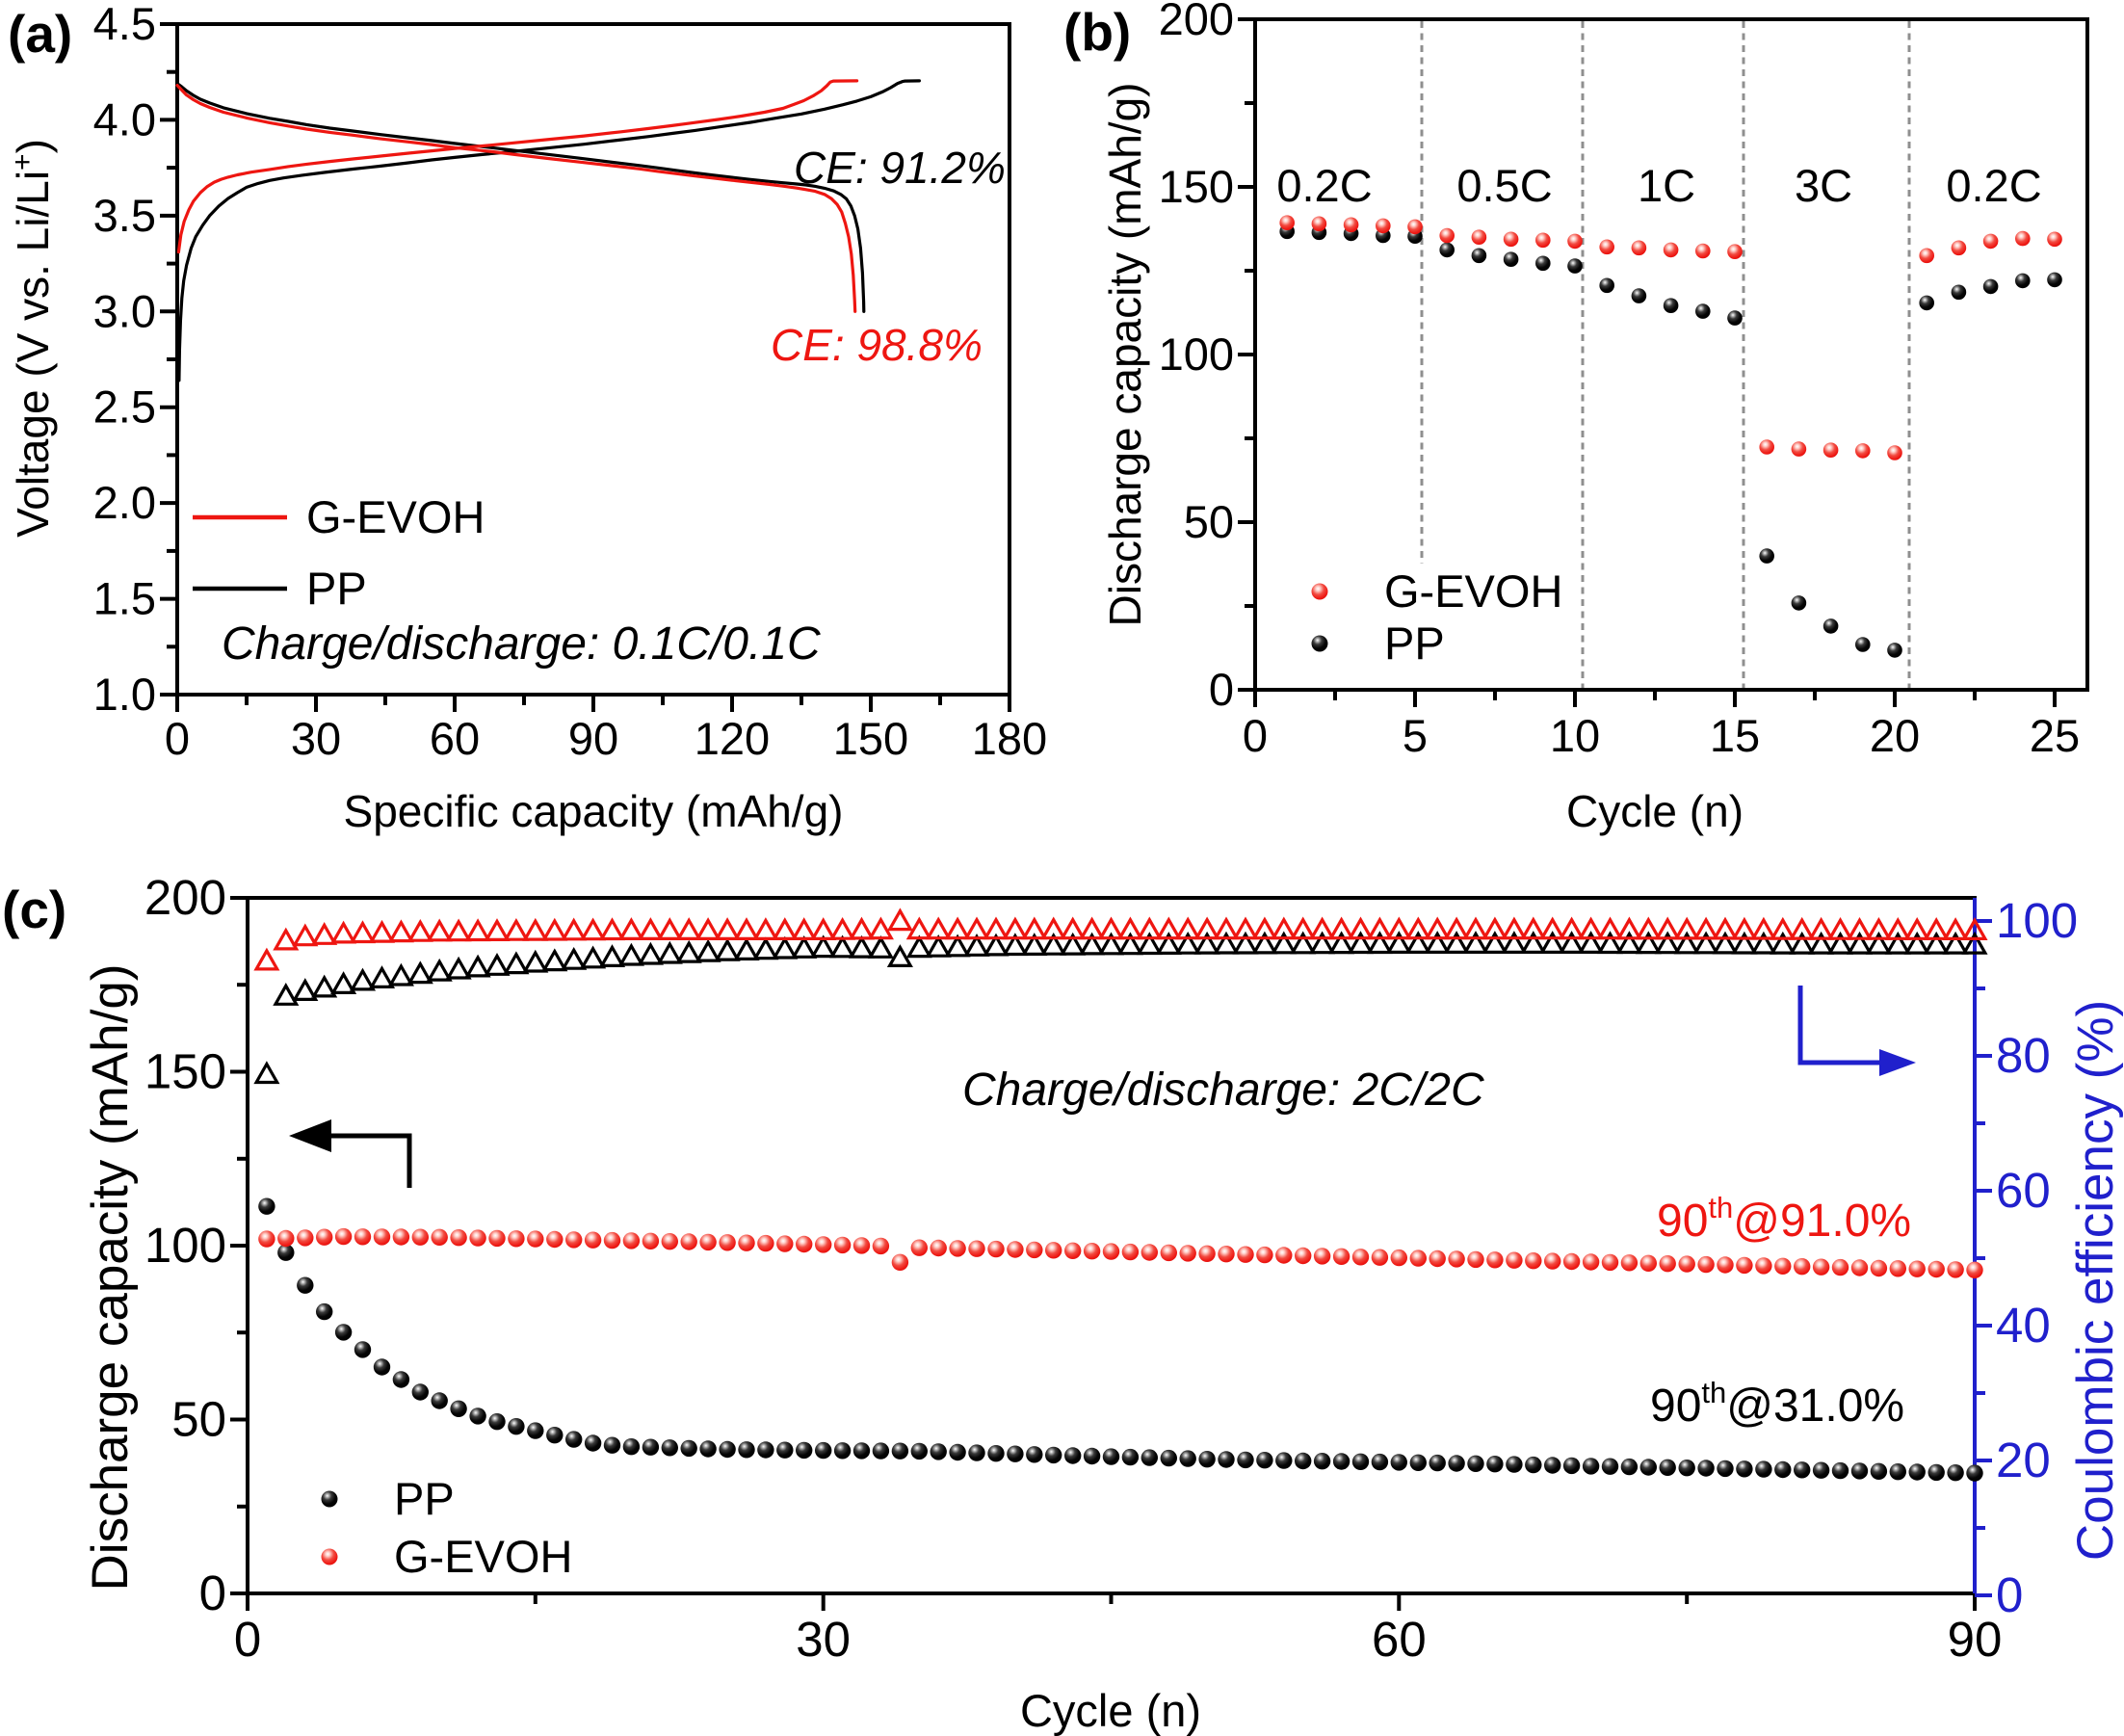 This screenshot has height=1736, width=2124. I want to click on svg-text: 15, so click(1735, 735).